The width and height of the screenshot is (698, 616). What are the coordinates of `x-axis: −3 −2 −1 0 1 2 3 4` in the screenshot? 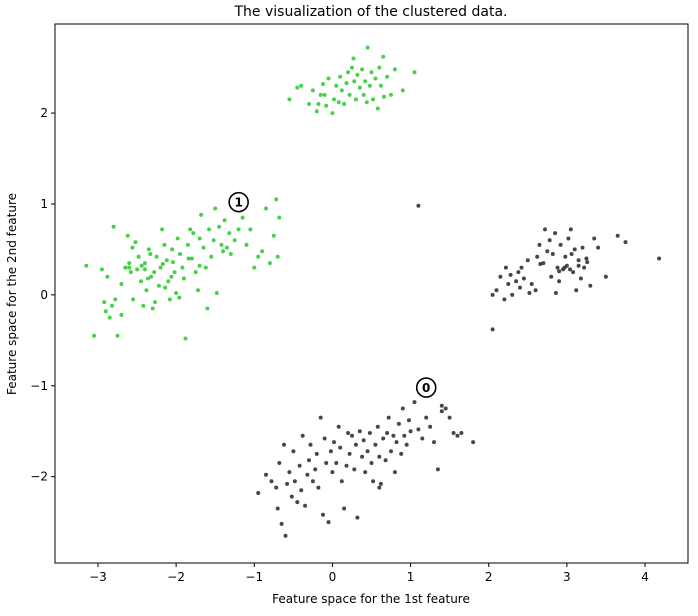 It's located at (369, 573).